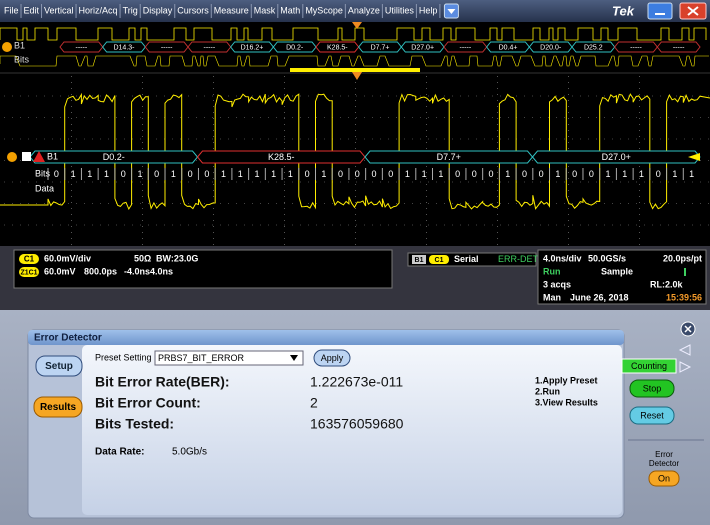 The image size is (710, 525). Describe the element at coordinates (332, 358) in the screenshot. I see `apply-button` at that location.